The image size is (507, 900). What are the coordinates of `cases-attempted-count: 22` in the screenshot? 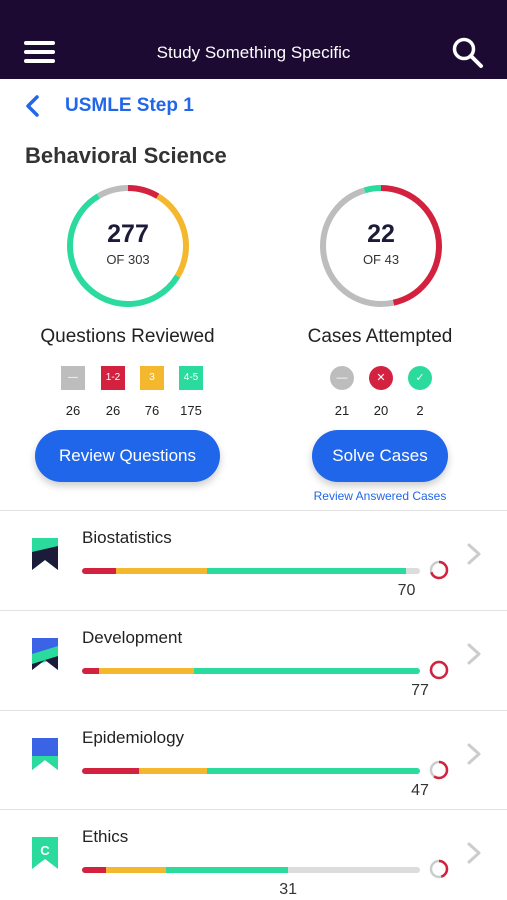 It's located at (381, 234).